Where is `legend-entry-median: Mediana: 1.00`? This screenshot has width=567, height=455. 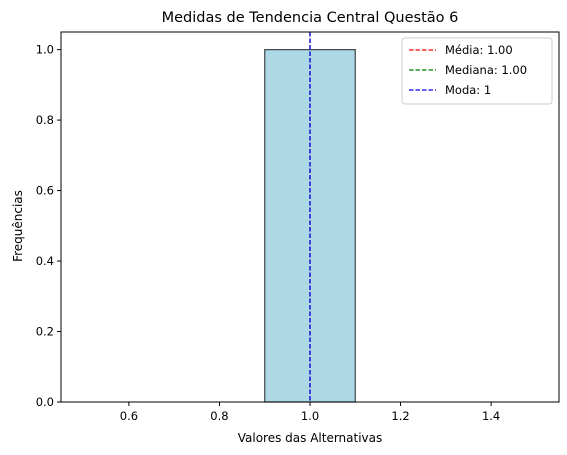
legend-entry-median: Mediana: 1.00 is located at coordinates (486, 70).